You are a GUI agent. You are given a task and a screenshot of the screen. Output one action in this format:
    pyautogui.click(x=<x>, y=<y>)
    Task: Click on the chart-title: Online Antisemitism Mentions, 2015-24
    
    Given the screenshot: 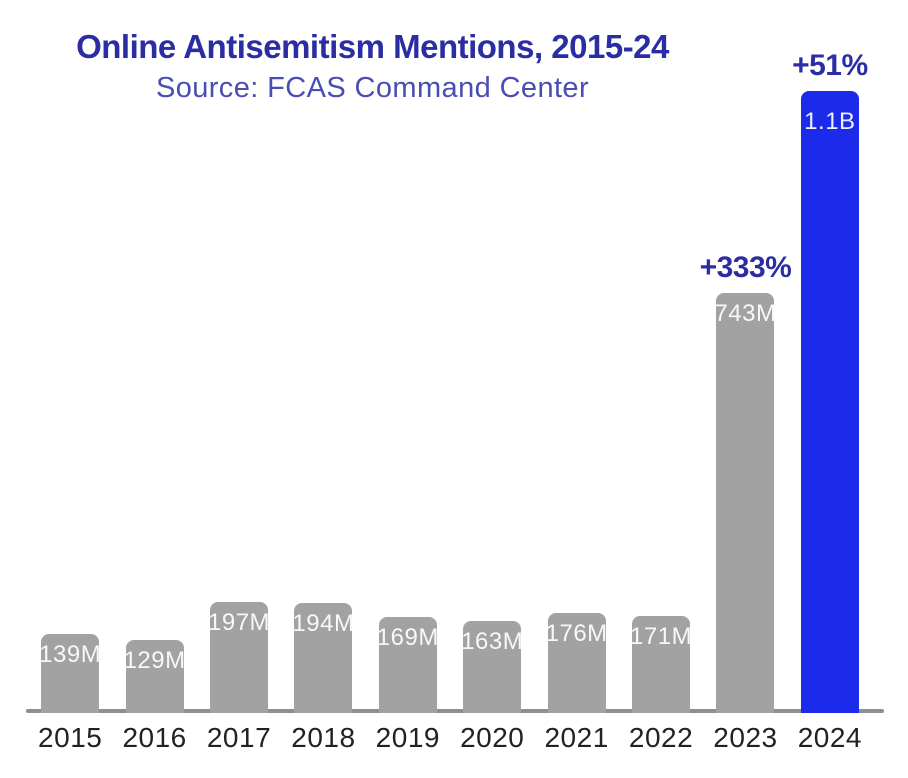 What is the action you would take?
    pyautogui.click(x=372, y=46)
    